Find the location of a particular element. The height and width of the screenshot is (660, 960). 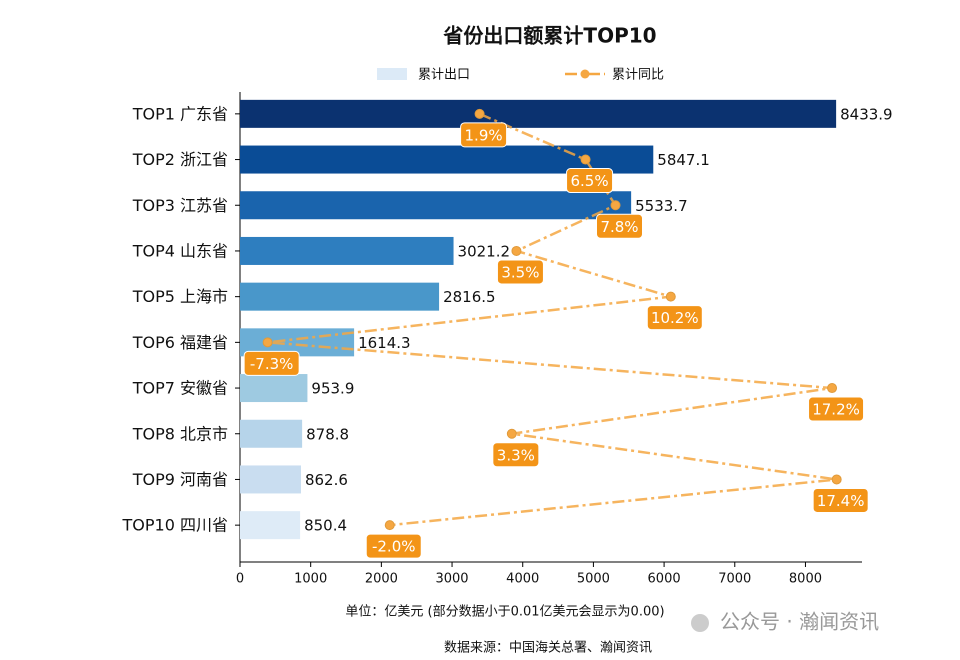

y-tick-label: TOP4 山东省 is located at coordinates (180, 250).